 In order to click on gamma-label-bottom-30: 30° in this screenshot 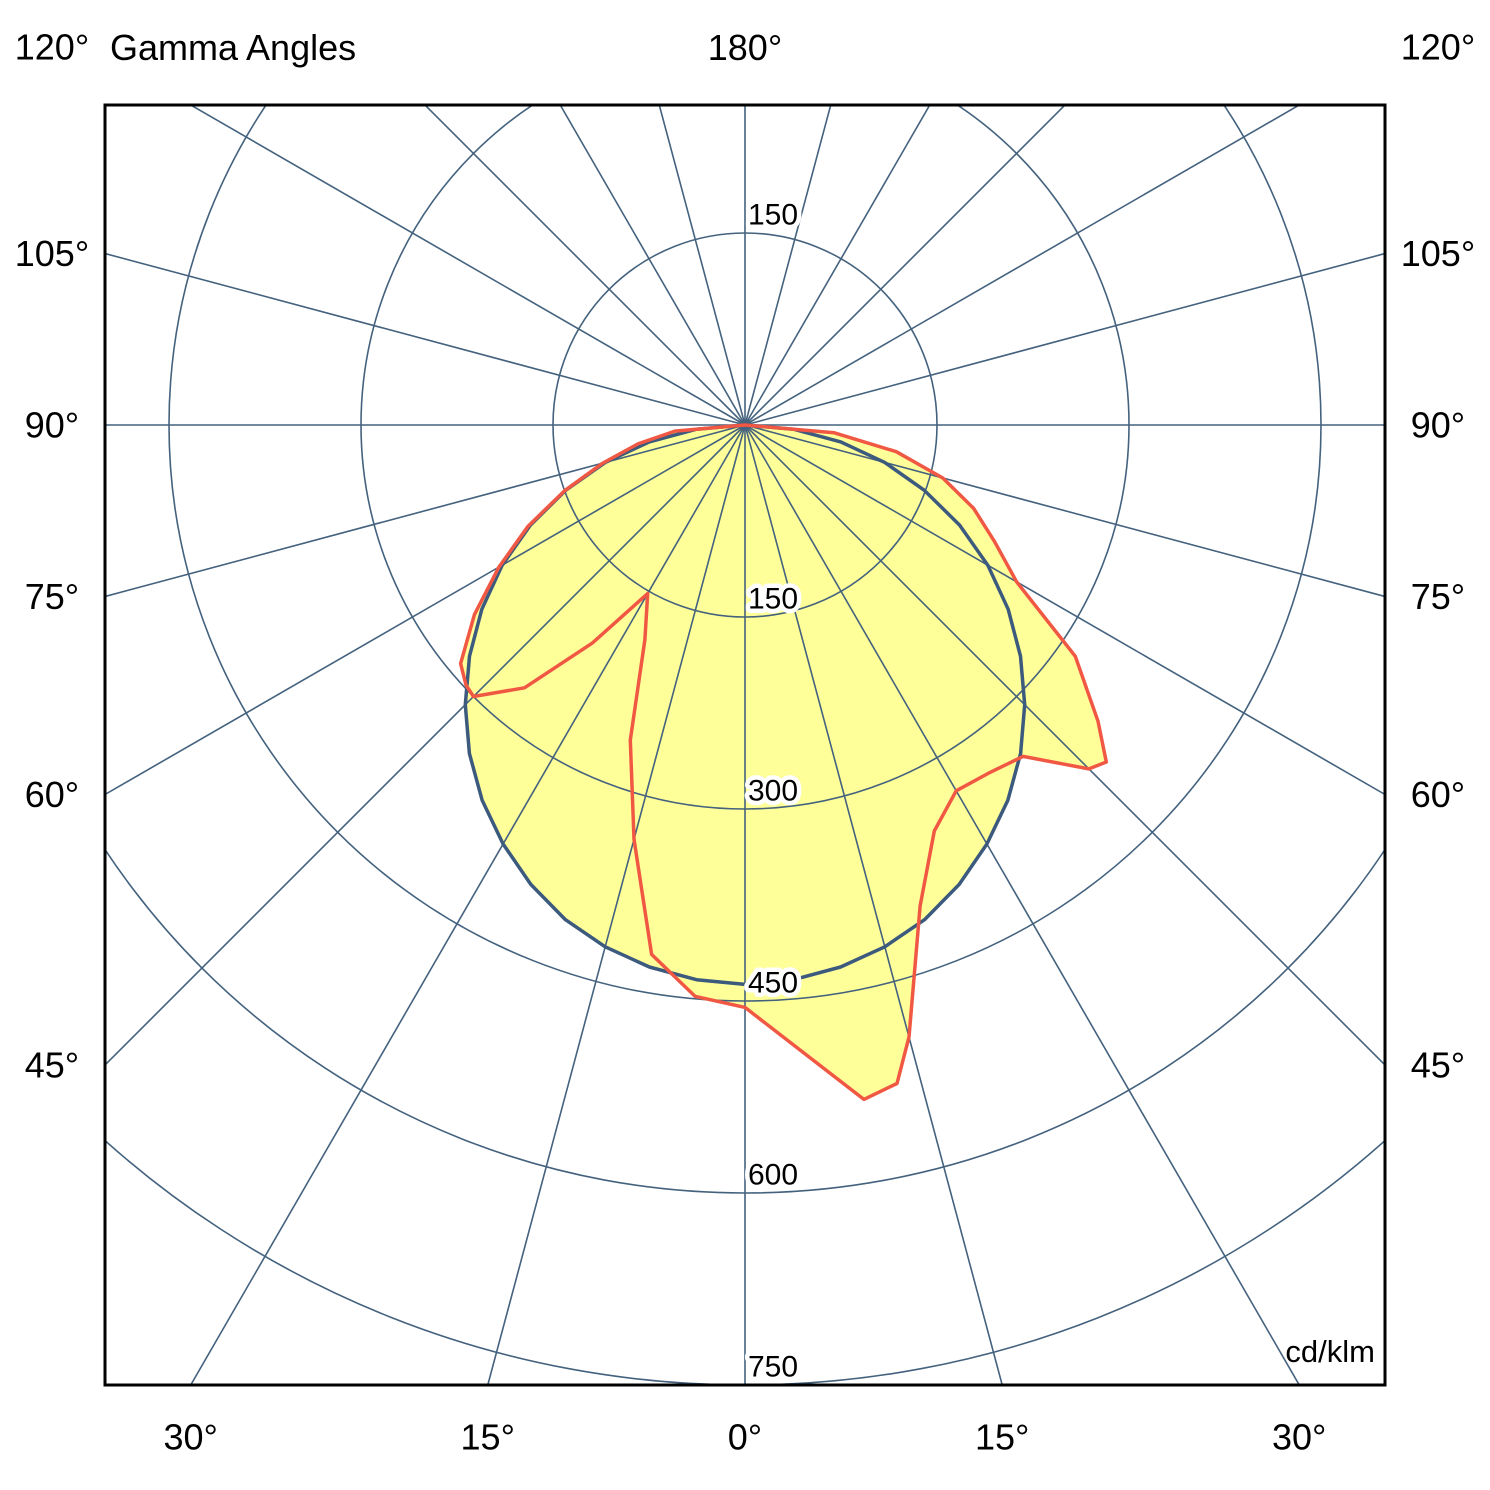, I will do `click(1299, 1437)`.